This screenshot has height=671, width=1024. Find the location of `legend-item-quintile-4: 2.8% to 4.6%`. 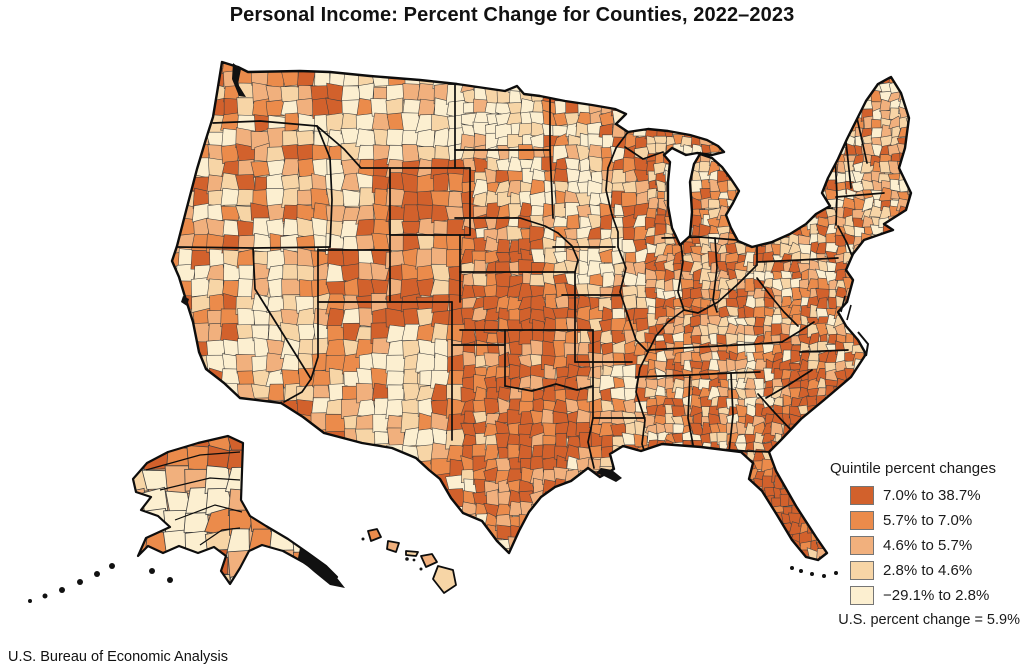

legend-item-quintile-4: 2.8% to 4.6% is located at coordinates (935, 570).